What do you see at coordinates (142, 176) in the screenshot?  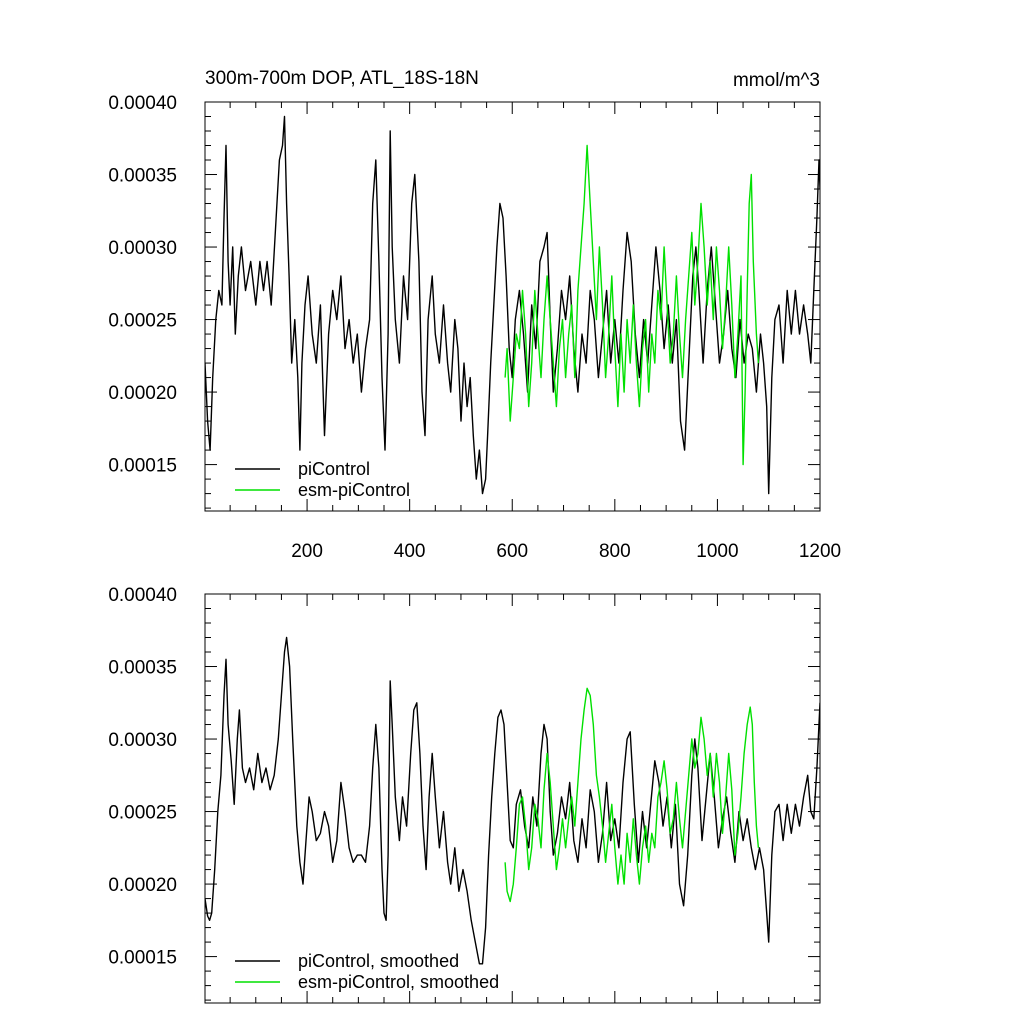 I see `top-ytick-label: 0.00035` at bounding box center [142, 176].